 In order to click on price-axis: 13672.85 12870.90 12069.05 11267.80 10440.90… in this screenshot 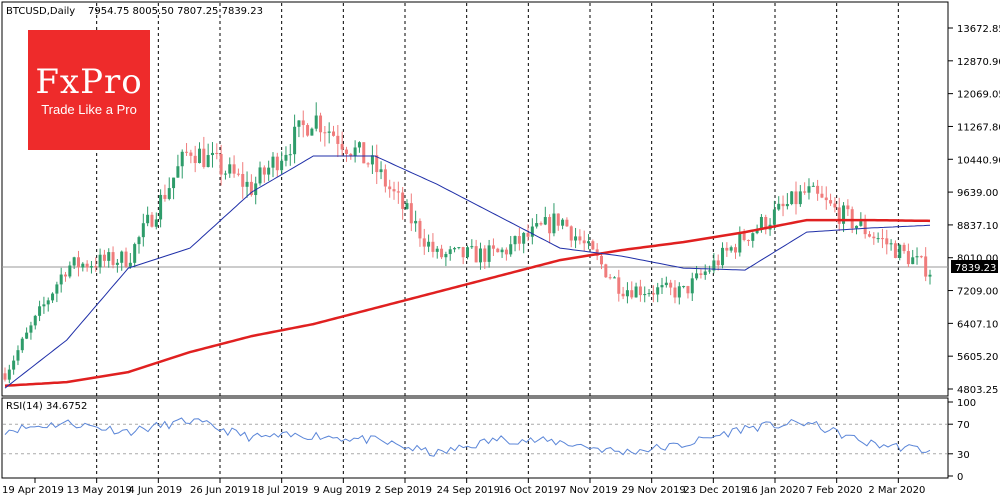, I will do `click(974, 210)`.